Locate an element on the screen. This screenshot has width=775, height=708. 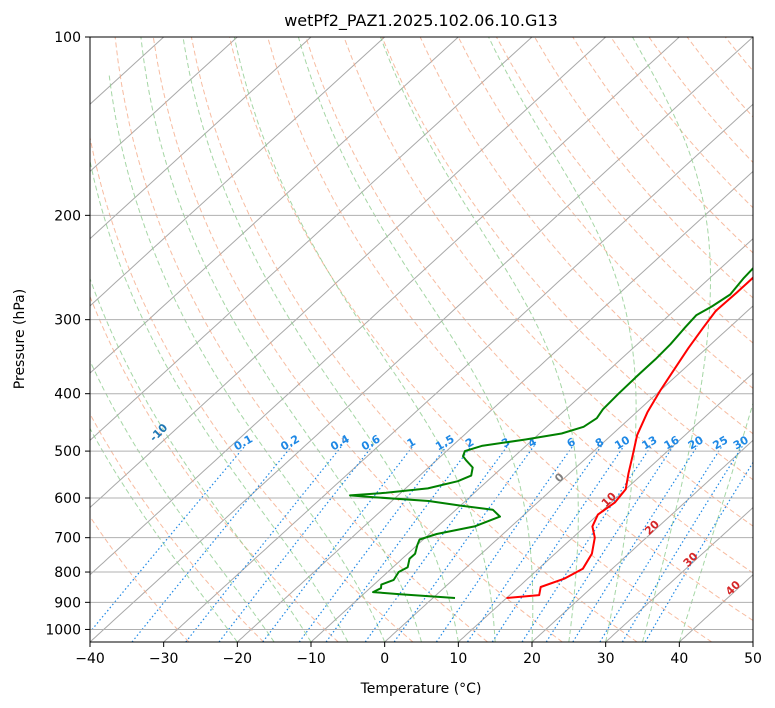
mixing-ratio-label: 20 is located at coordinates (696, 442).